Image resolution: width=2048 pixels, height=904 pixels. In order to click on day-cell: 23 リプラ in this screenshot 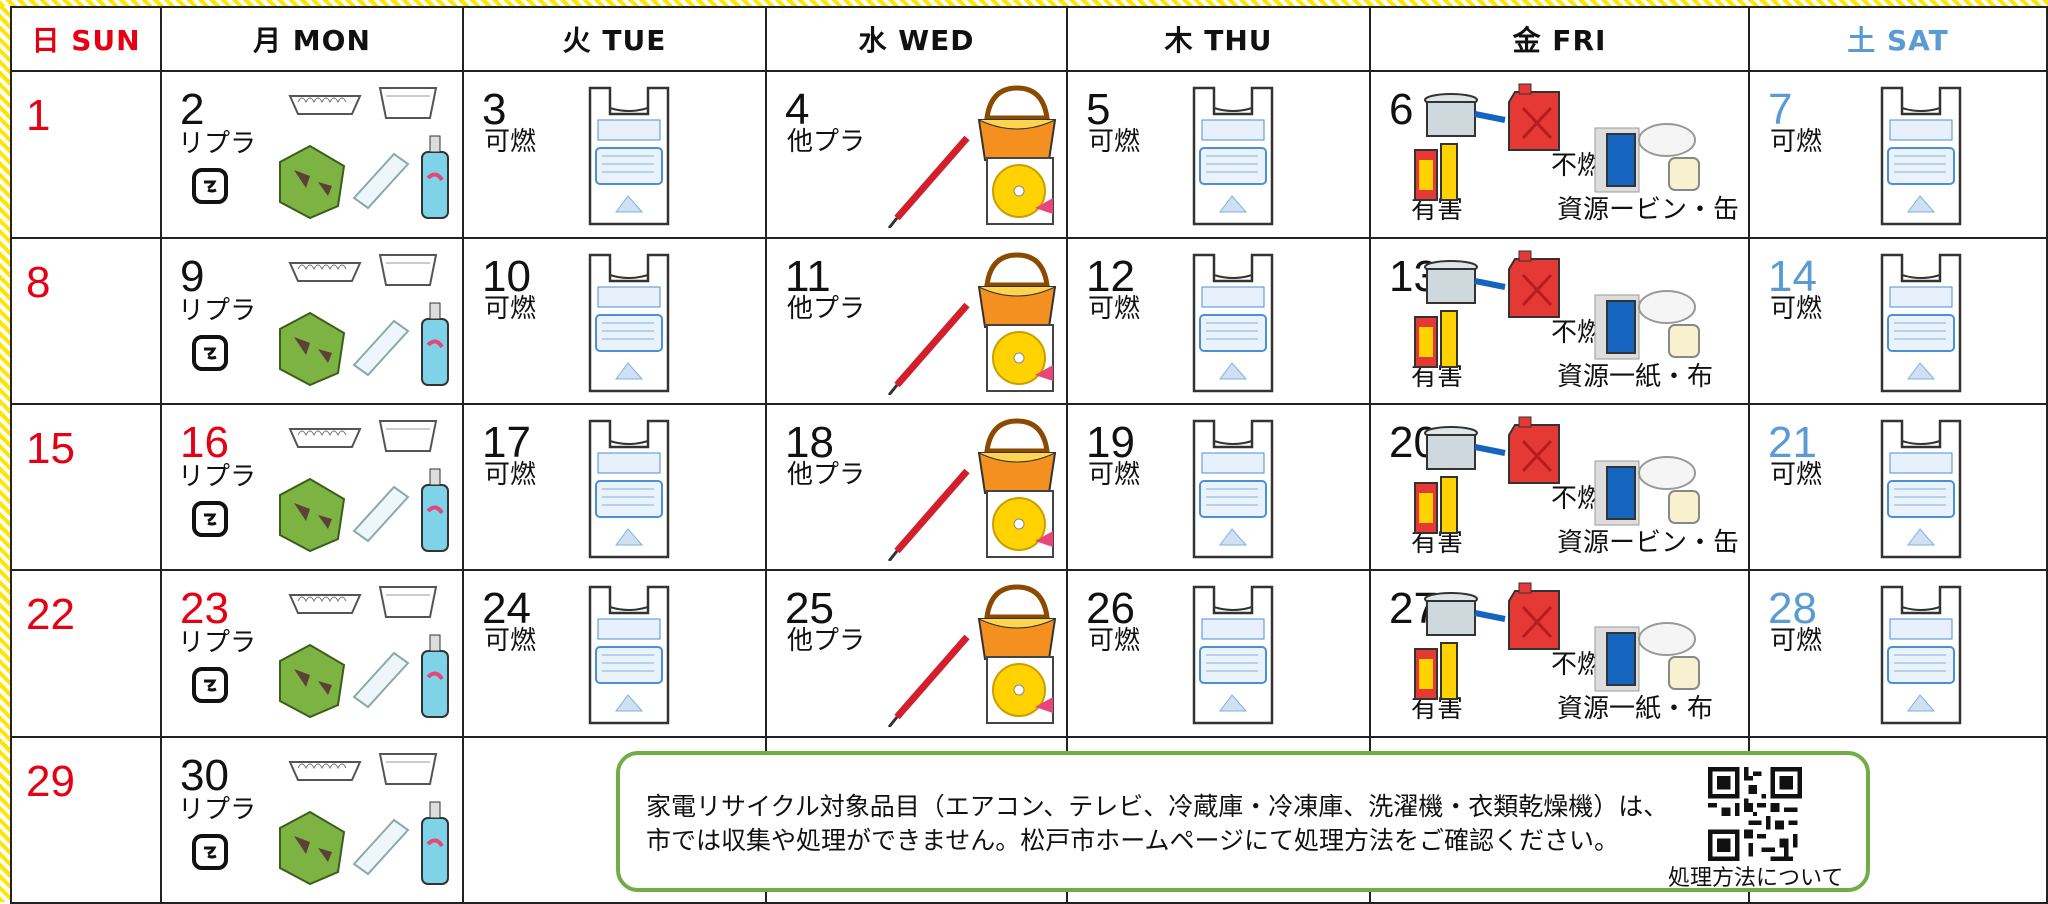, I will do `click(313, 654)`.